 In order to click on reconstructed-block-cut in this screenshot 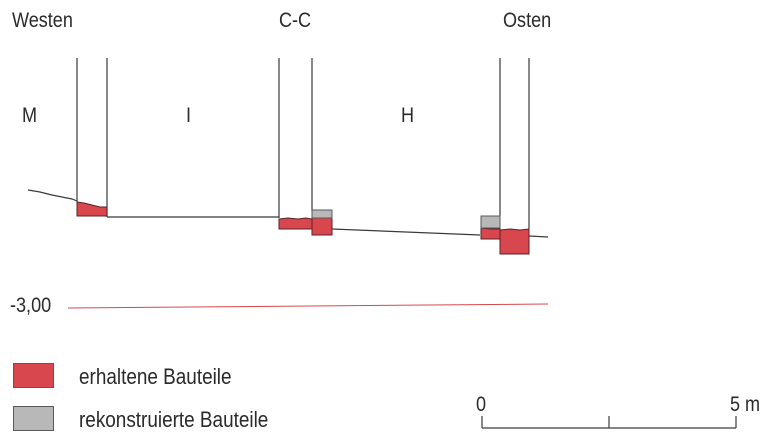, I will do `click(322, 214)`.